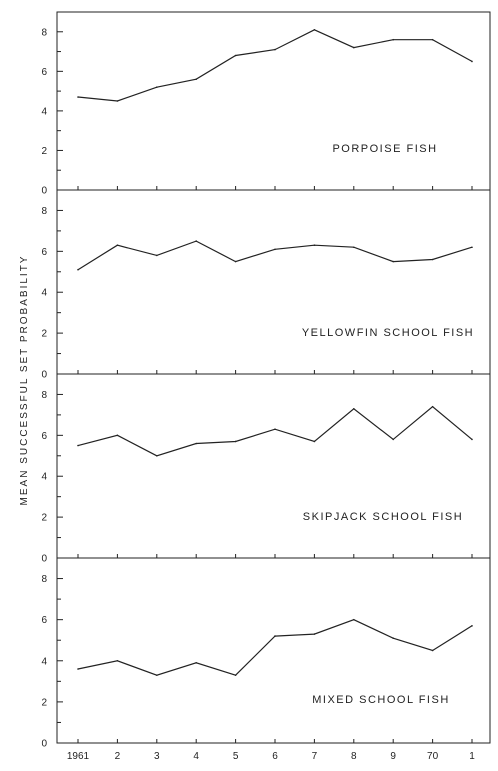 The image size is (498, 771). I want to click on panel-title: SKIPJACK SCHOOL FISH, so click(383, 517).